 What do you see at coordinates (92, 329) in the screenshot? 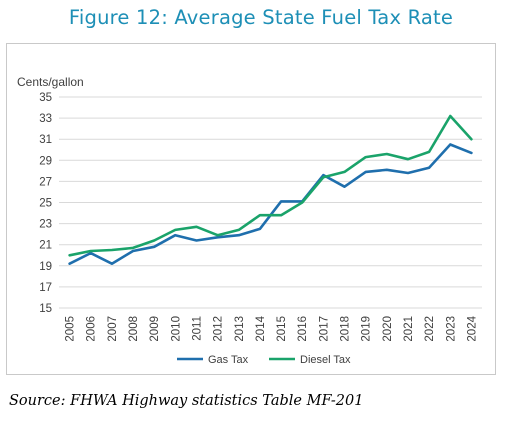
I see `x-tick-label: 2006` at bounding box center [92, 329].